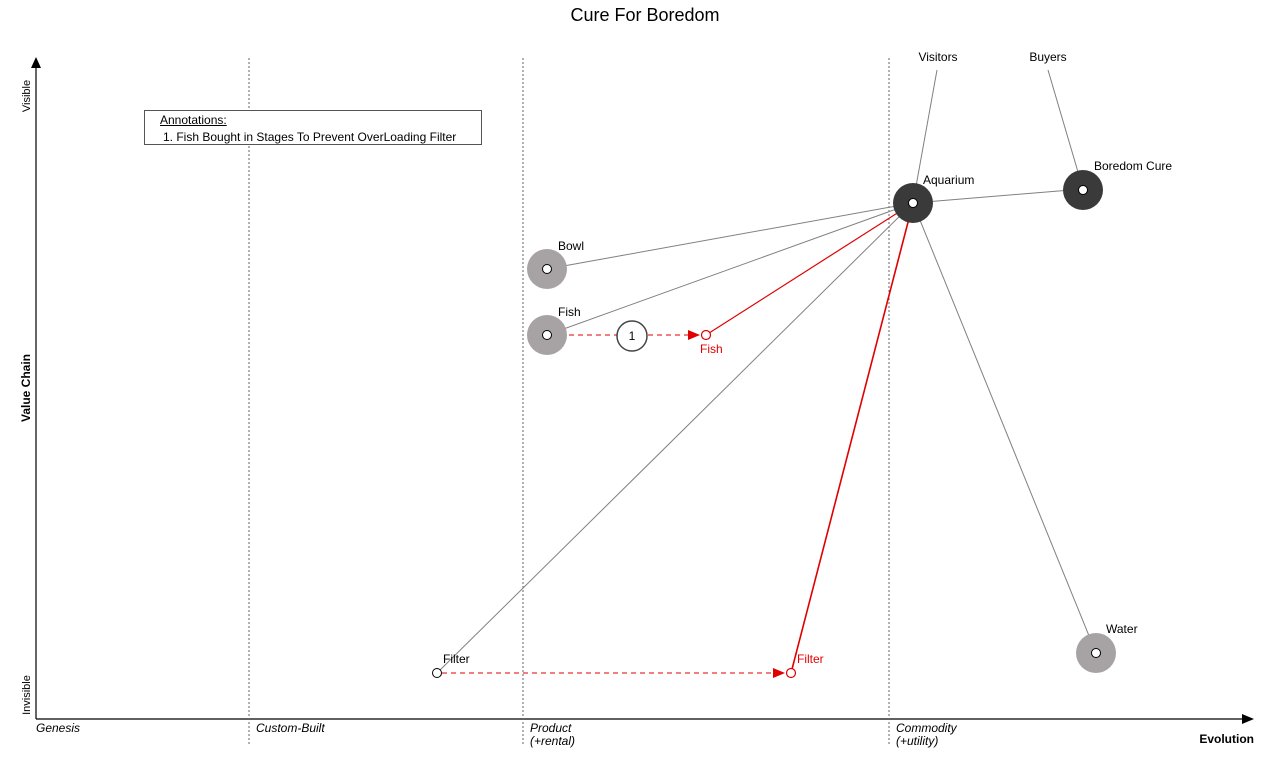 Image resolution: width=1269 pixels, height=773 pixels. I want to click on fish-node, so click(547, 335).